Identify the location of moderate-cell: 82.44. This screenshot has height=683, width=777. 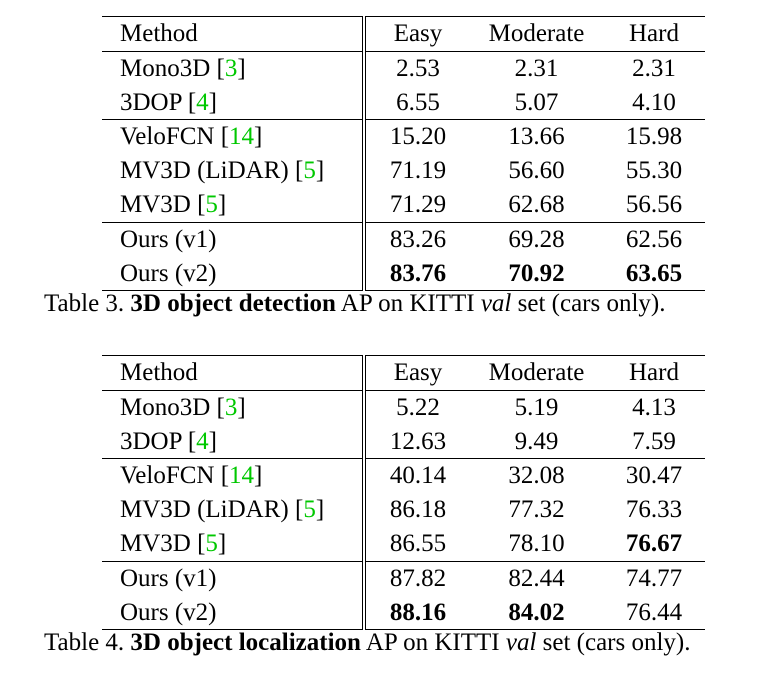
(536, 578).